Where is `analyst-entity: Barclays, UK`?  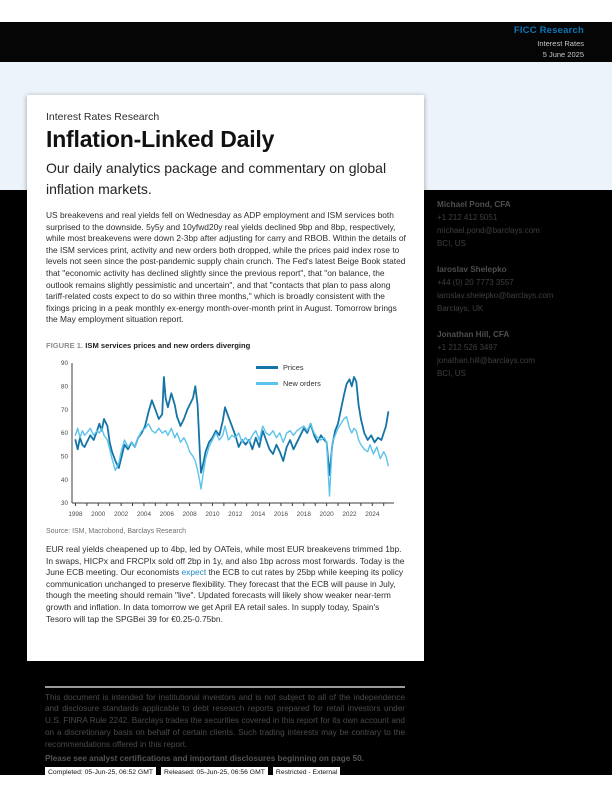 analyst-entity: Barclays, UK is located at coordinates (460, 308).